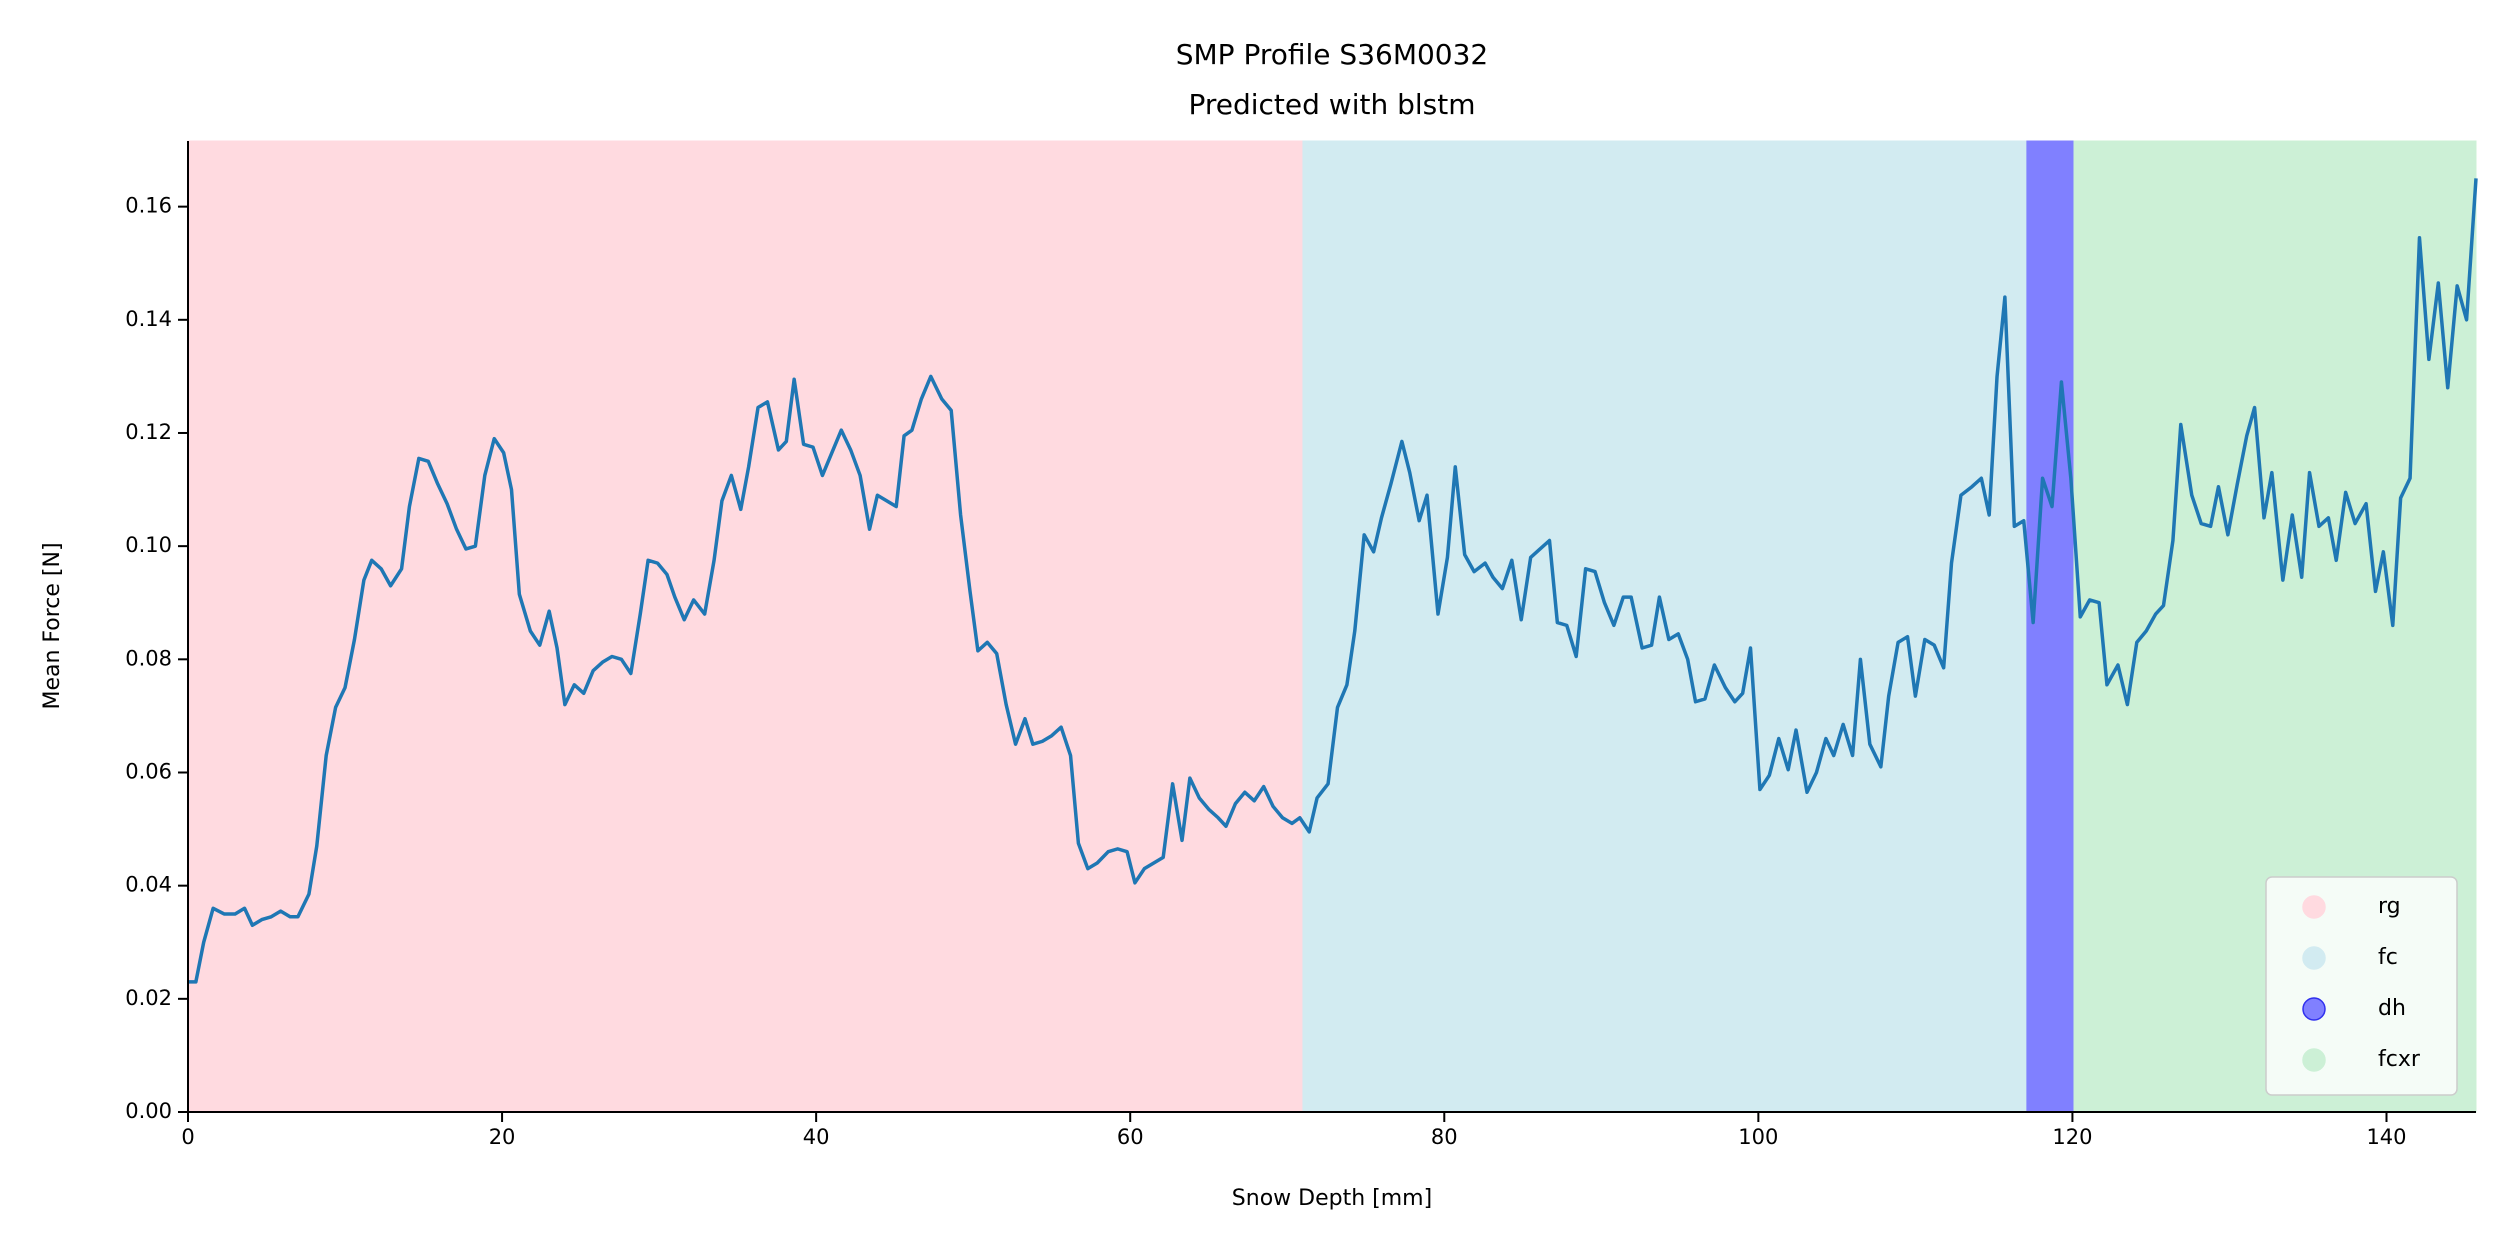 The width and height of the screenshot is (2500, 1250). I want to click on y-tick-label: 0.10, so click(148, 545).